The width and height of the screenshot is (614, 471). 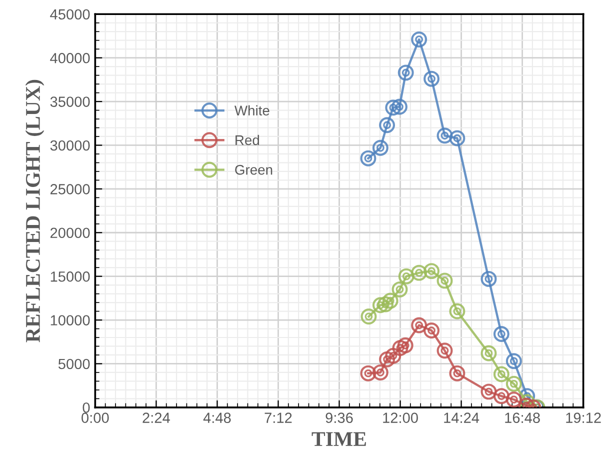 What do you see at coordinates (339, 439) in the screenshot?
I see `x-axis-title: TIME` at bounding box center [339, 439].